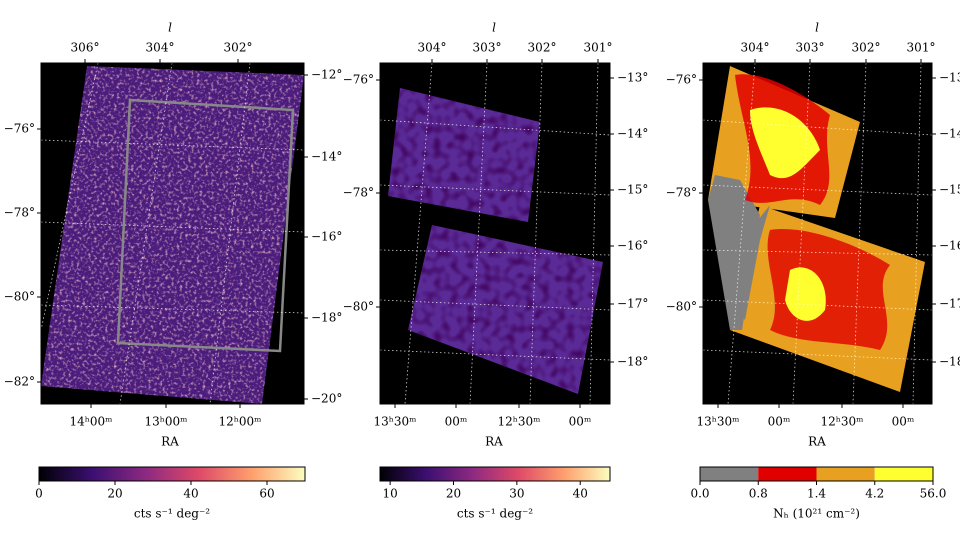 The width and height of the screenshot is (960, 540). What do you see at coordinates (85, 48) in the screenshot?
I see `top-tick-label: 306°` at bounding box center [85, 48].